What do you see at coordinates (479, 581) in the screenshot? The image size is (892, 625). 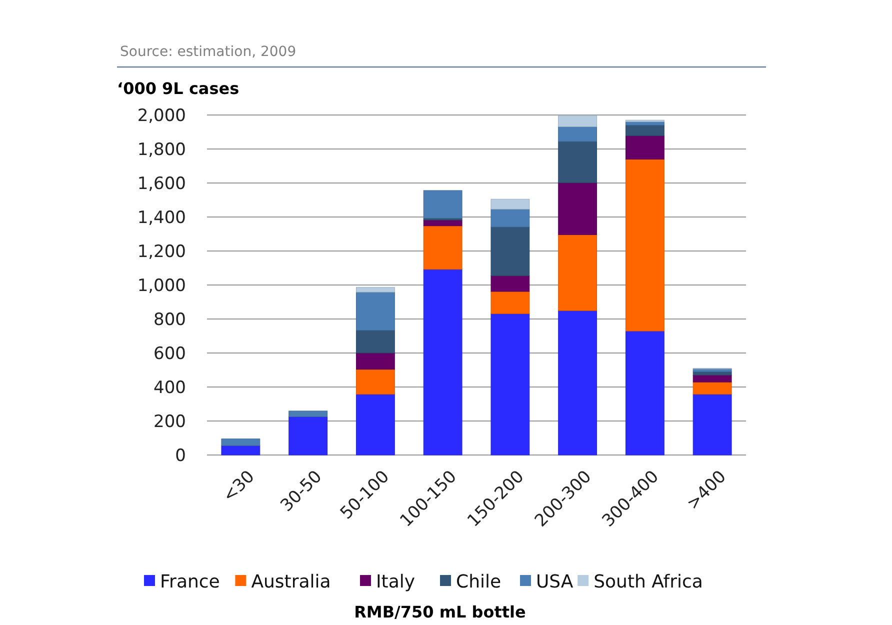 I see `legend-label: Chile` at bounding box center [479, 581].